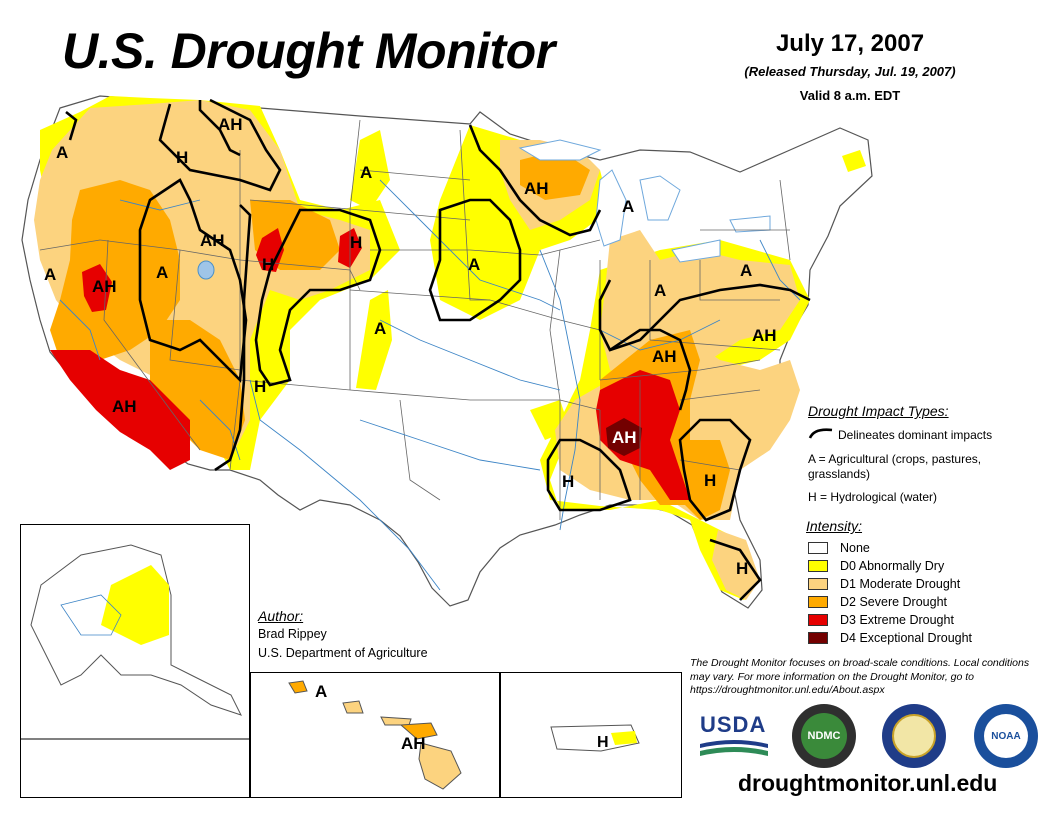  Describe the element at coordinates (850, 95) in the screenshot. I see `valid-time: Valid 8 a.m. EDT` at that location.